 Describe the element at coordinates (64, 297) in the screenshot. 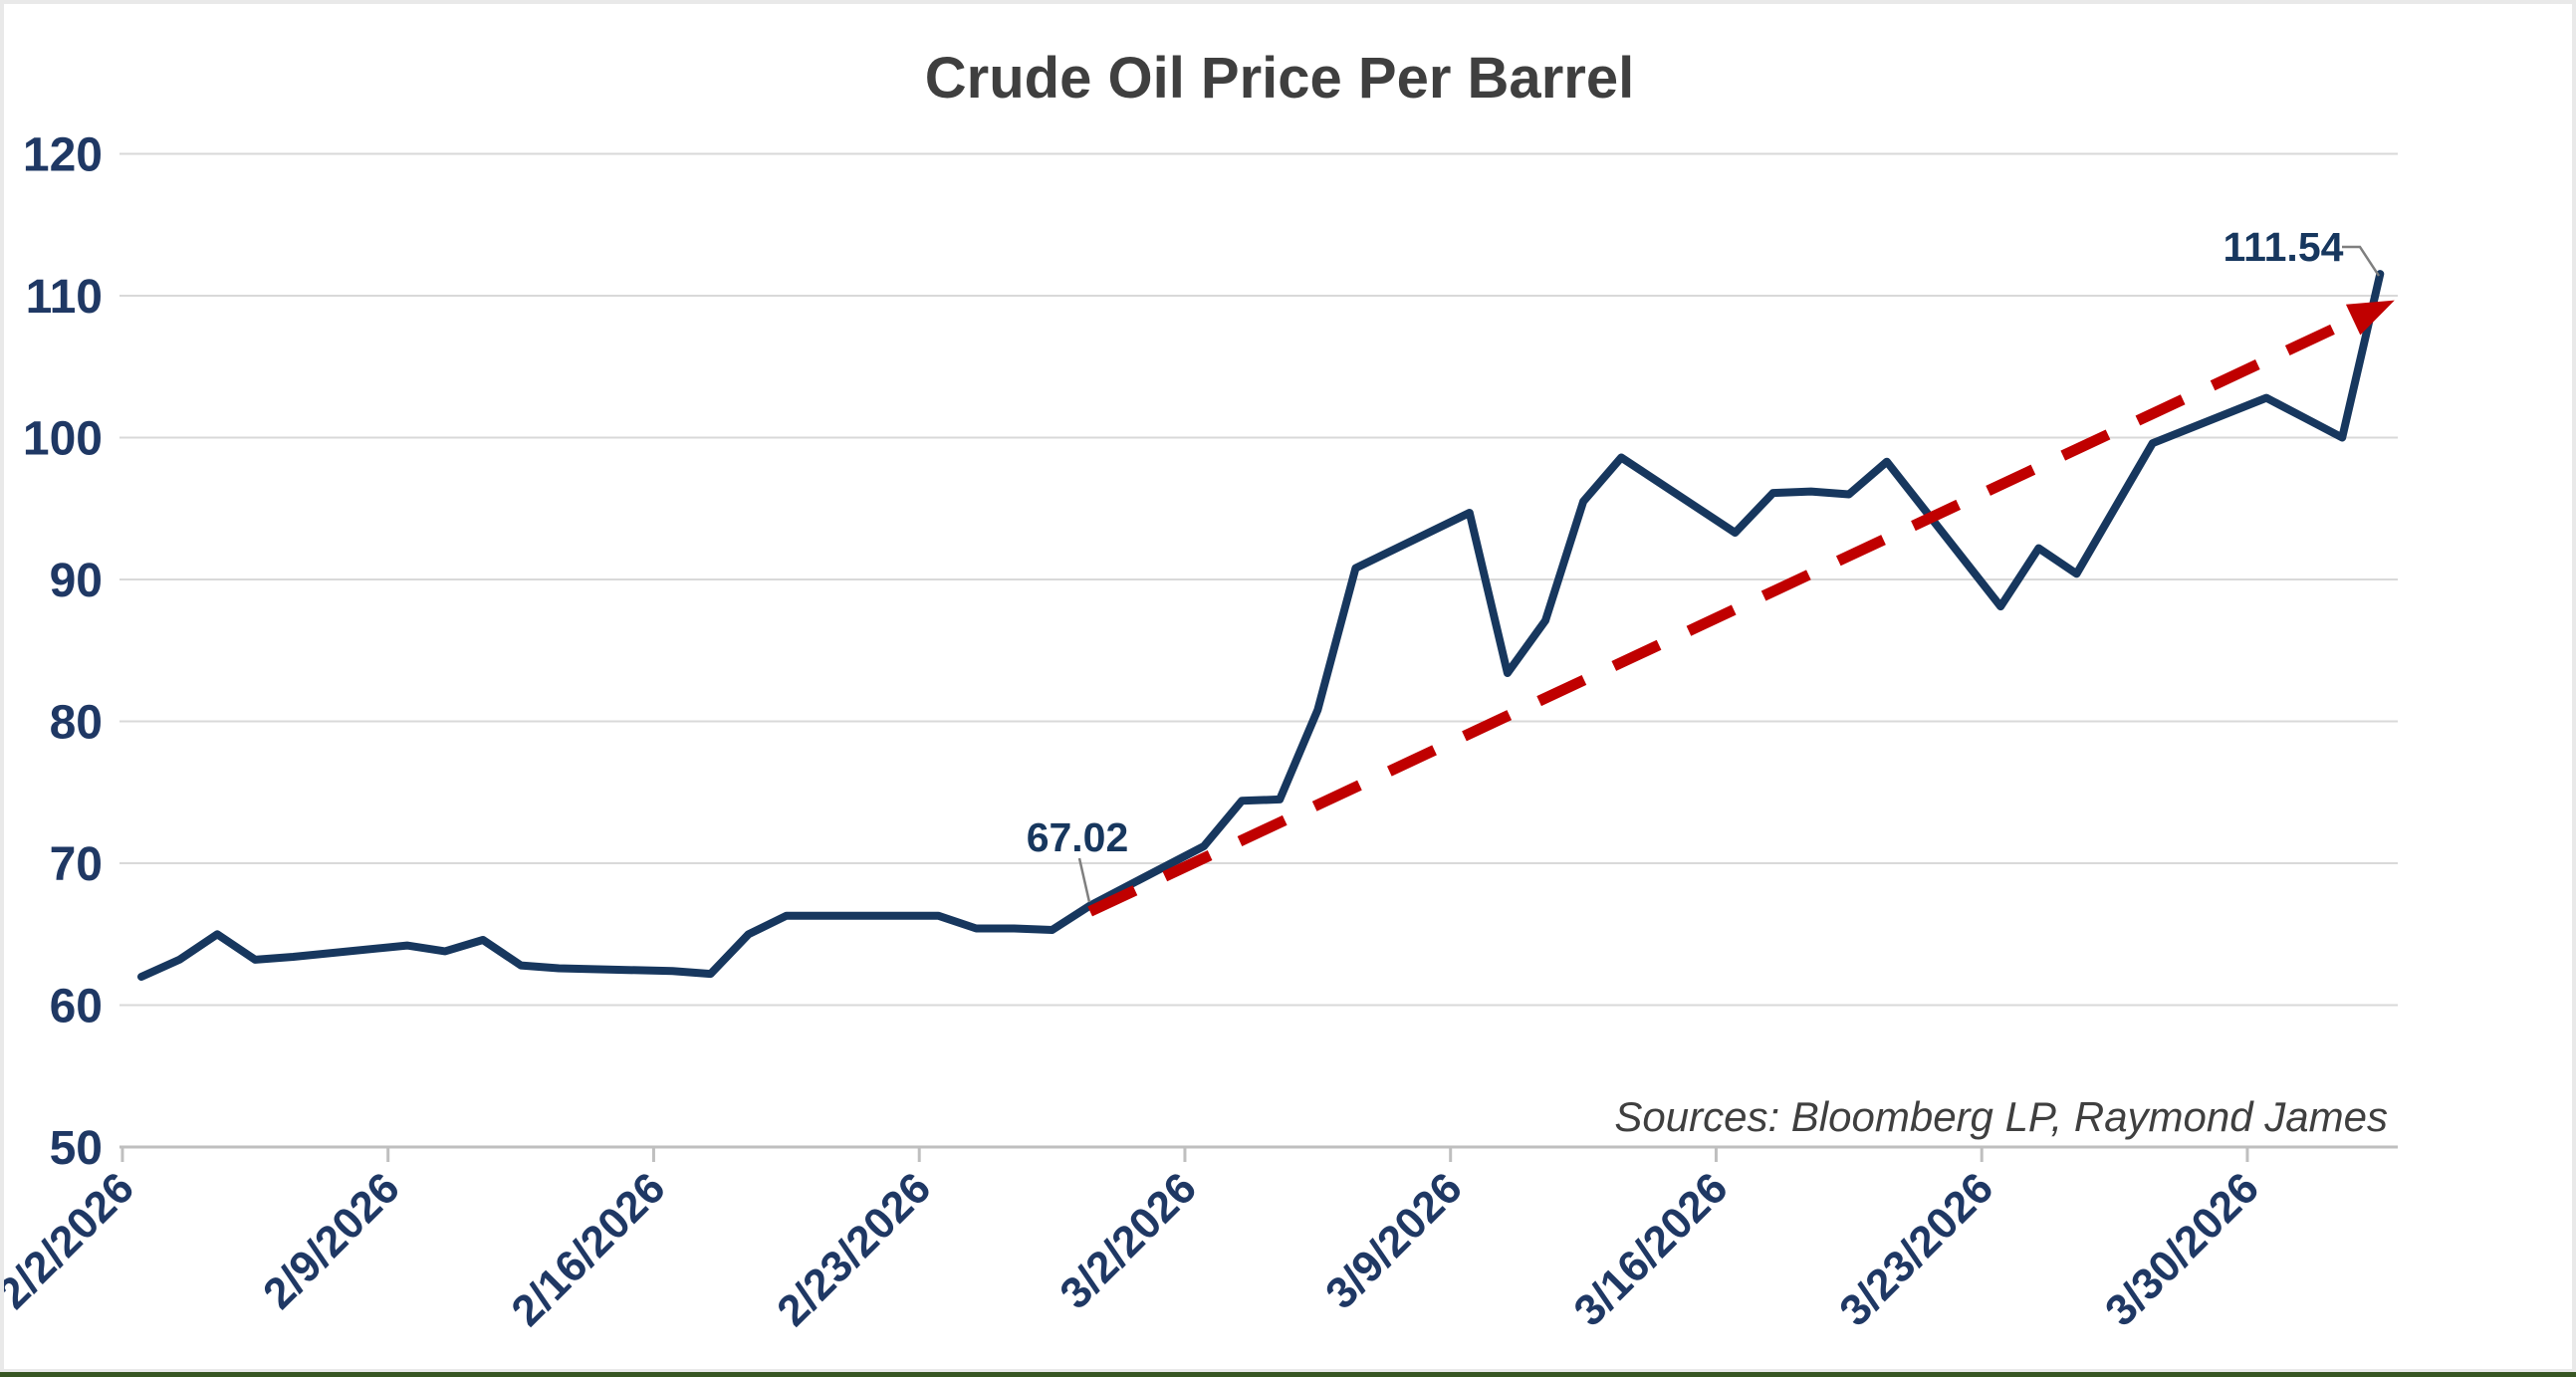

I see `y-axis-label: 110` at that location.